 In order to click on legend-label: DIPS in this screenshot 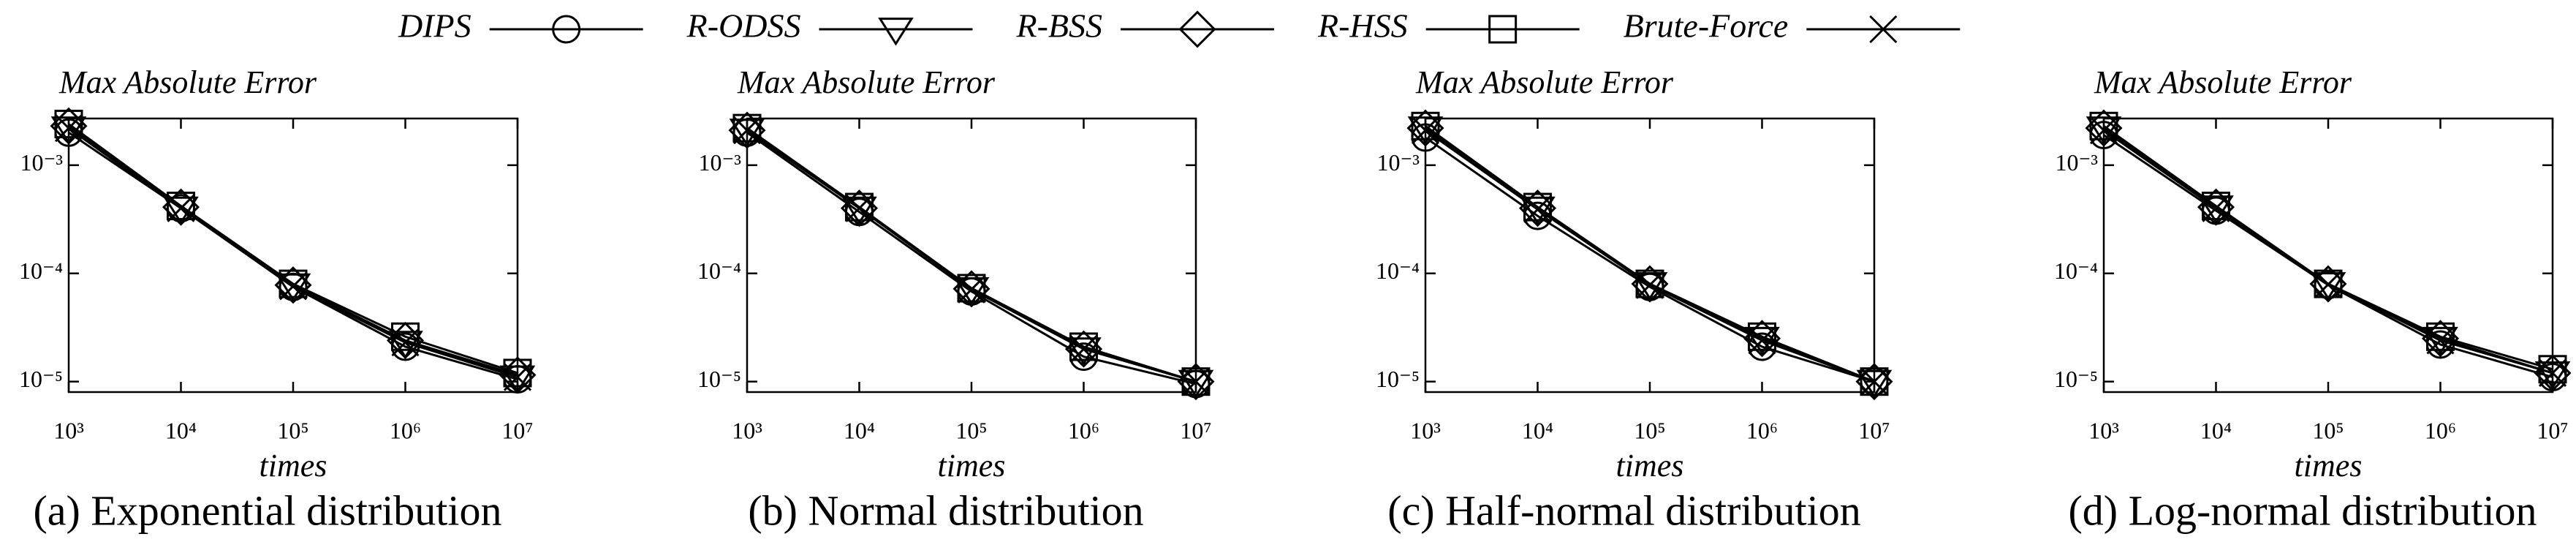, I will do `click(434, 26)`.